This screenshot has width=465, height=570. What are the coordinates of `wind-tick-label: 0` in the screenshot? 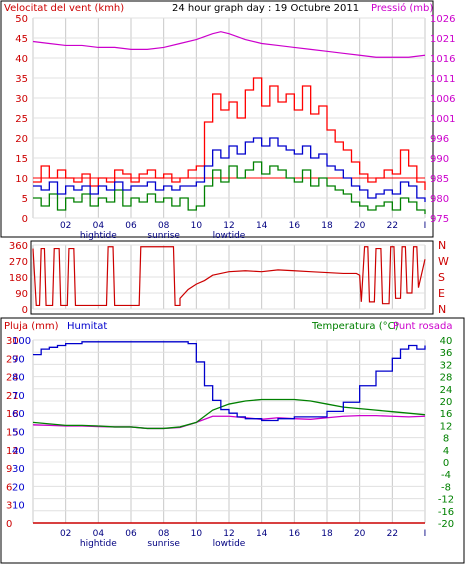 It's located at (25, 219).